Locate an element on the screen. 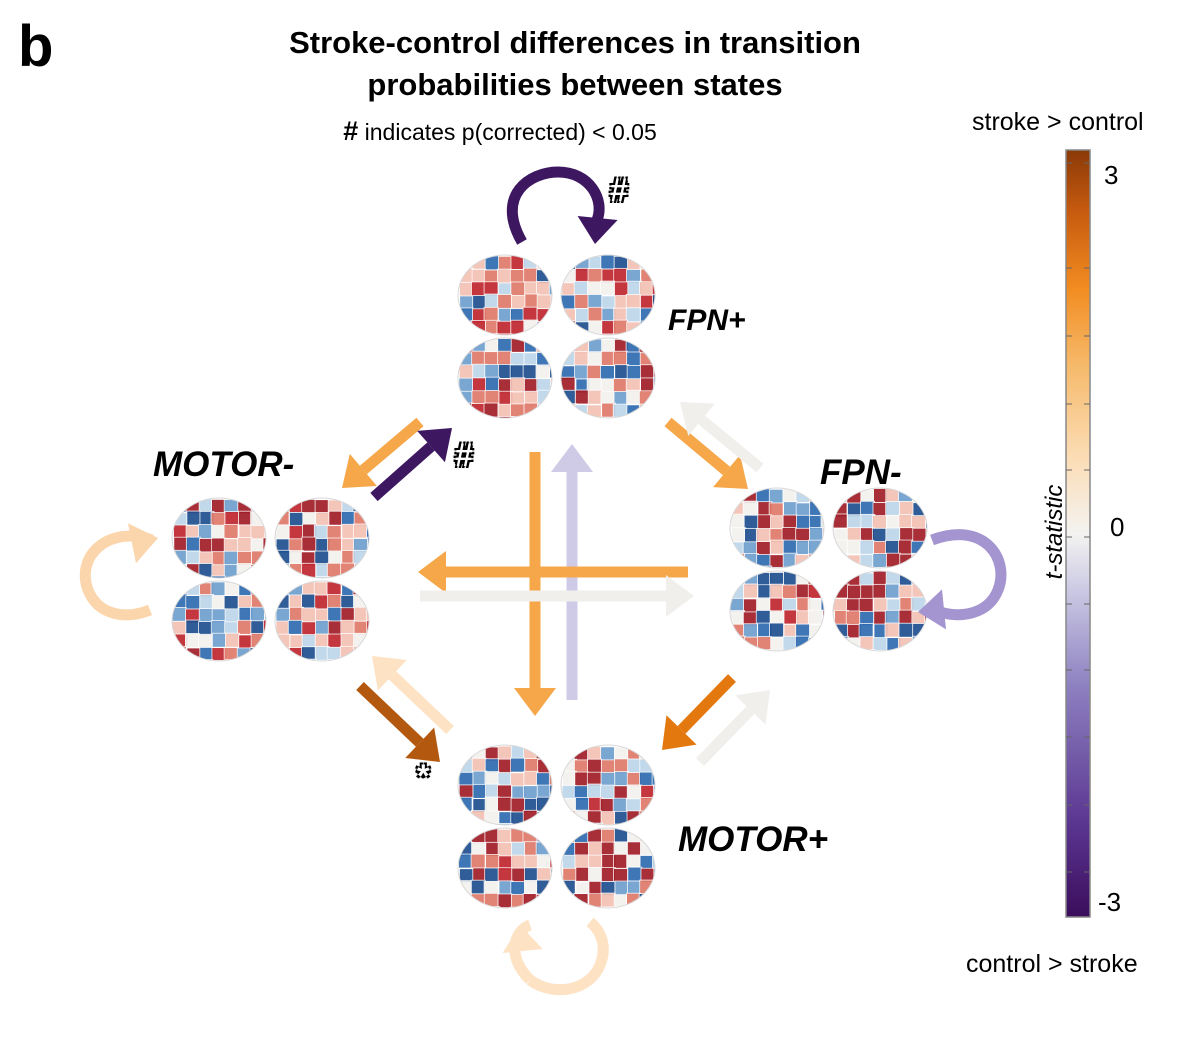 The height and width of the screenshot is (1040, 1180). brain-motor-plus-left-medial is located at coordinates (505, 868).